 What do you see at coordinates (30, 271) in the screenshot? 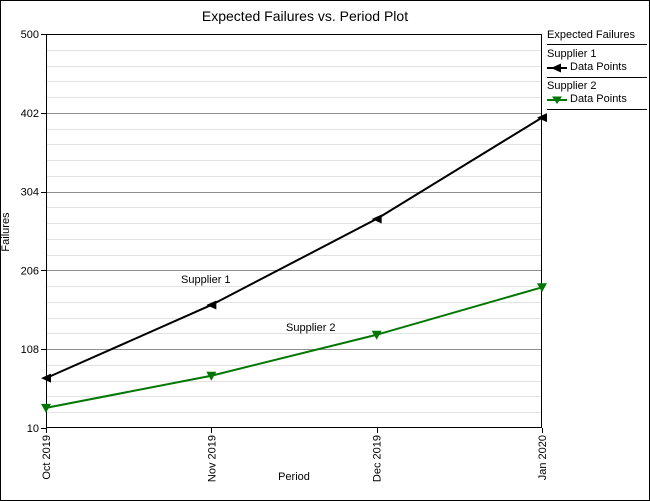
I see `y-tick-label: 206` at bounding box center [30, 271].